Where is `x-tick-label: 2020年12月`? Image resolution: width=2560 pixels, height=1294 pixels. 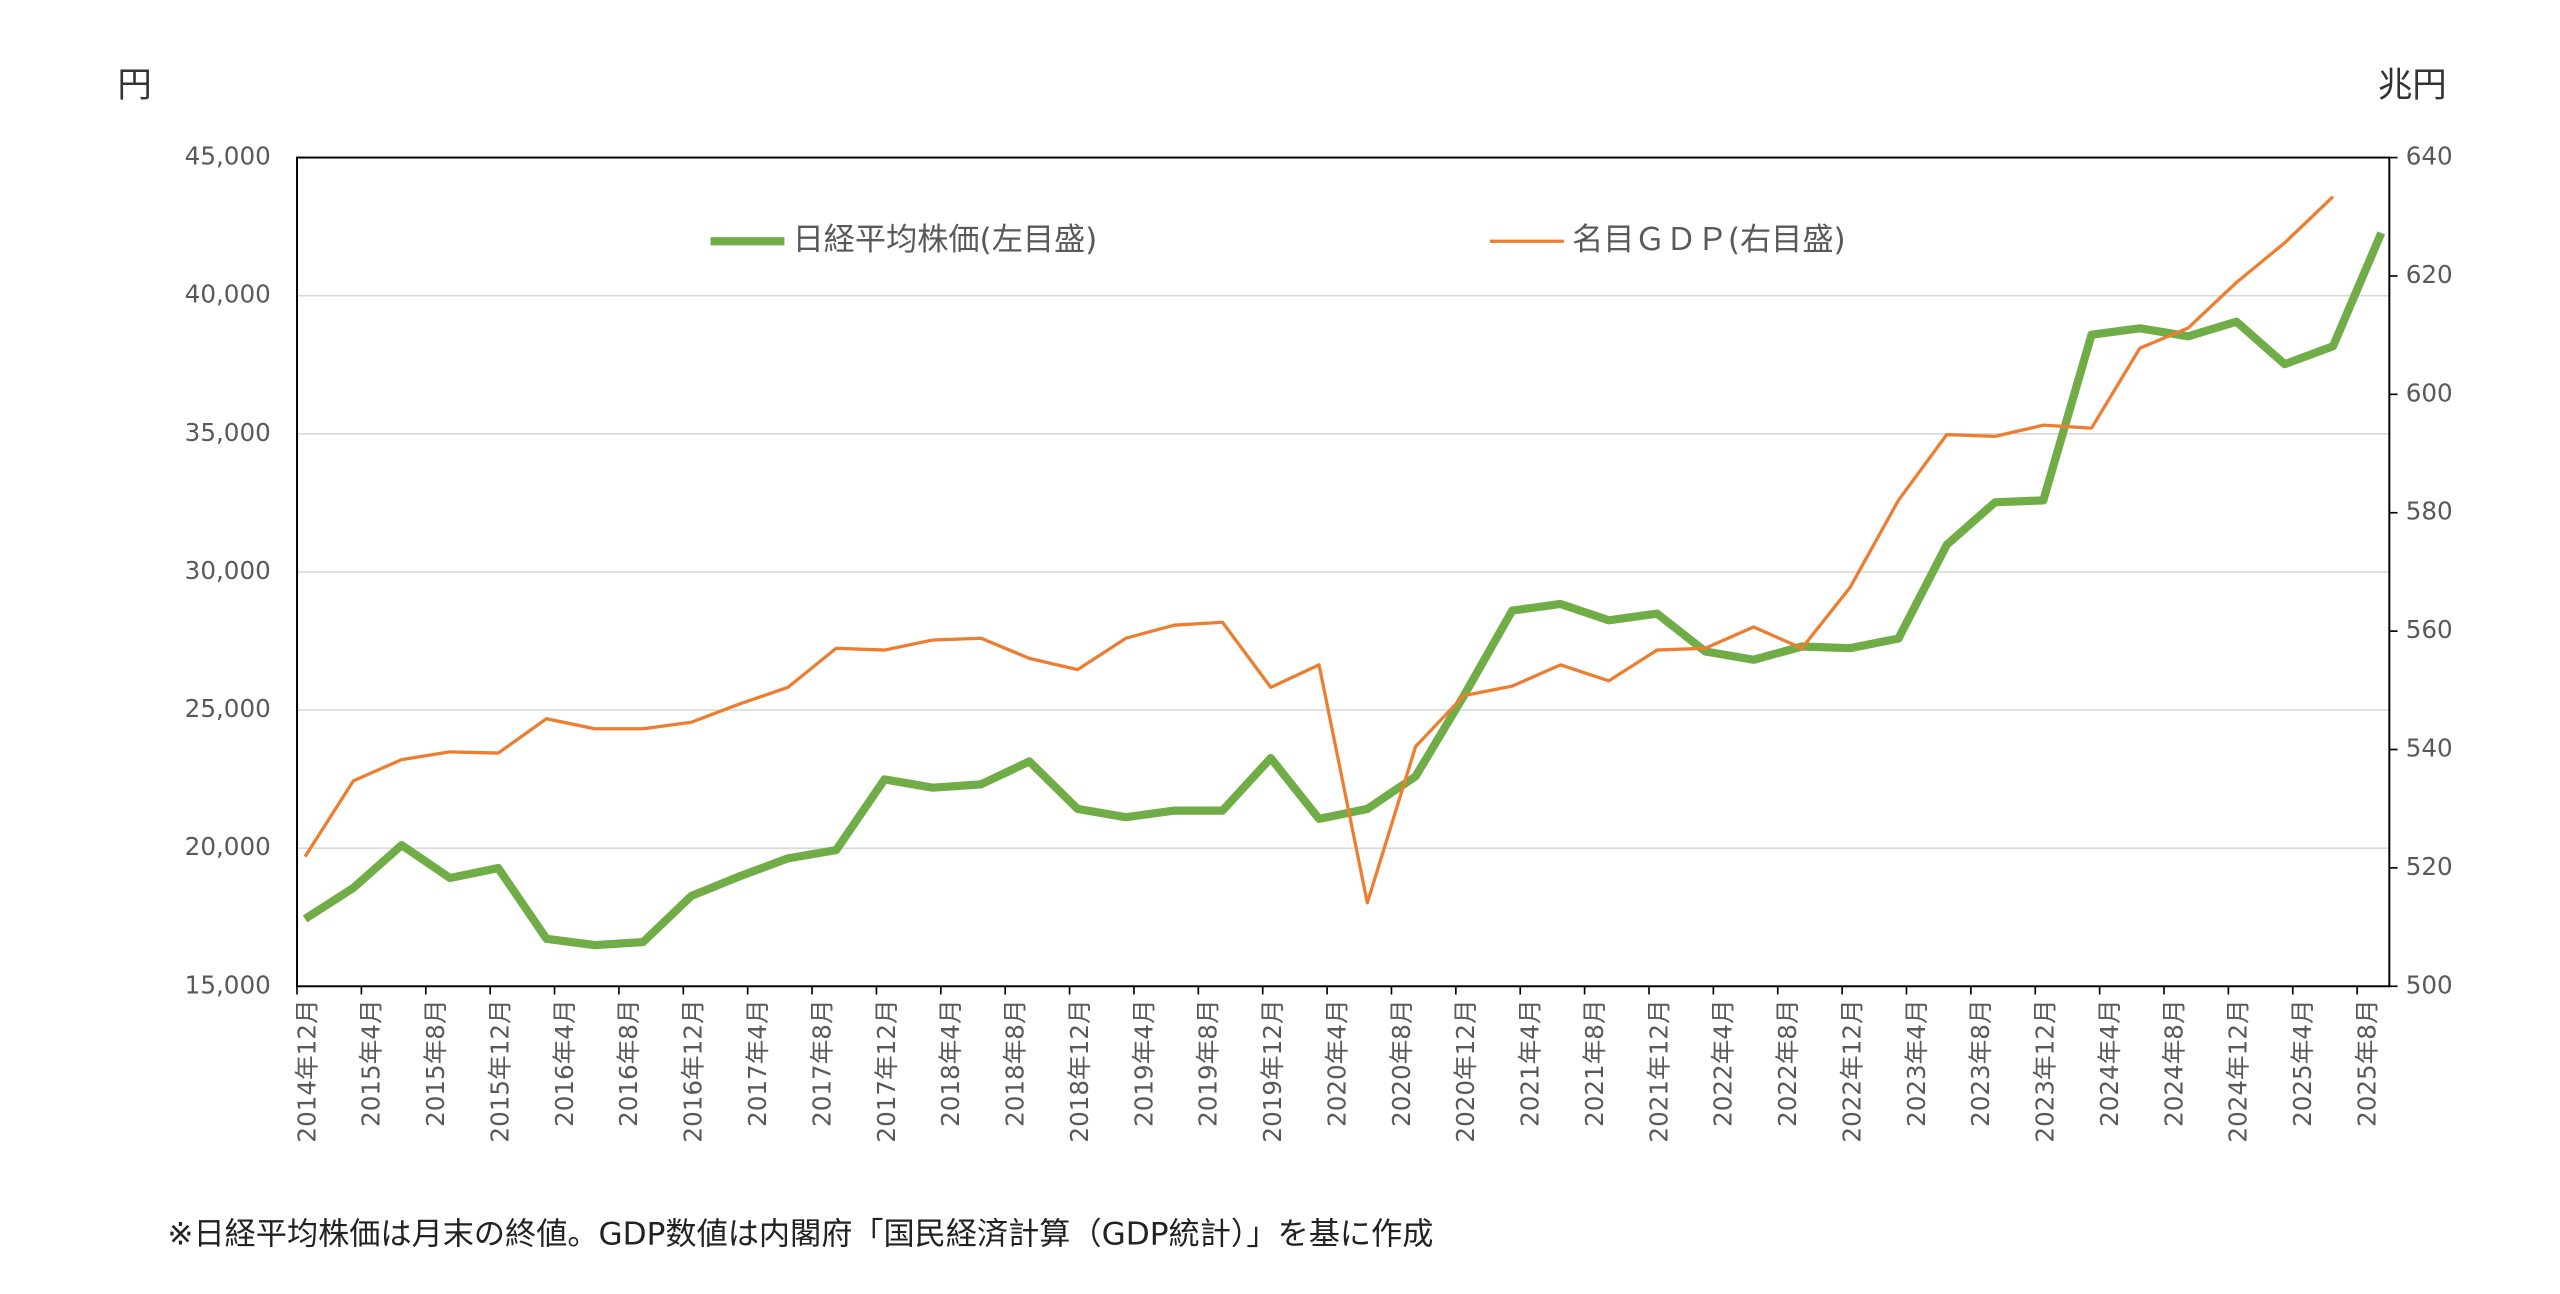
x-tick-label: 2020年12月 is located at coordinates (1465, 1070).